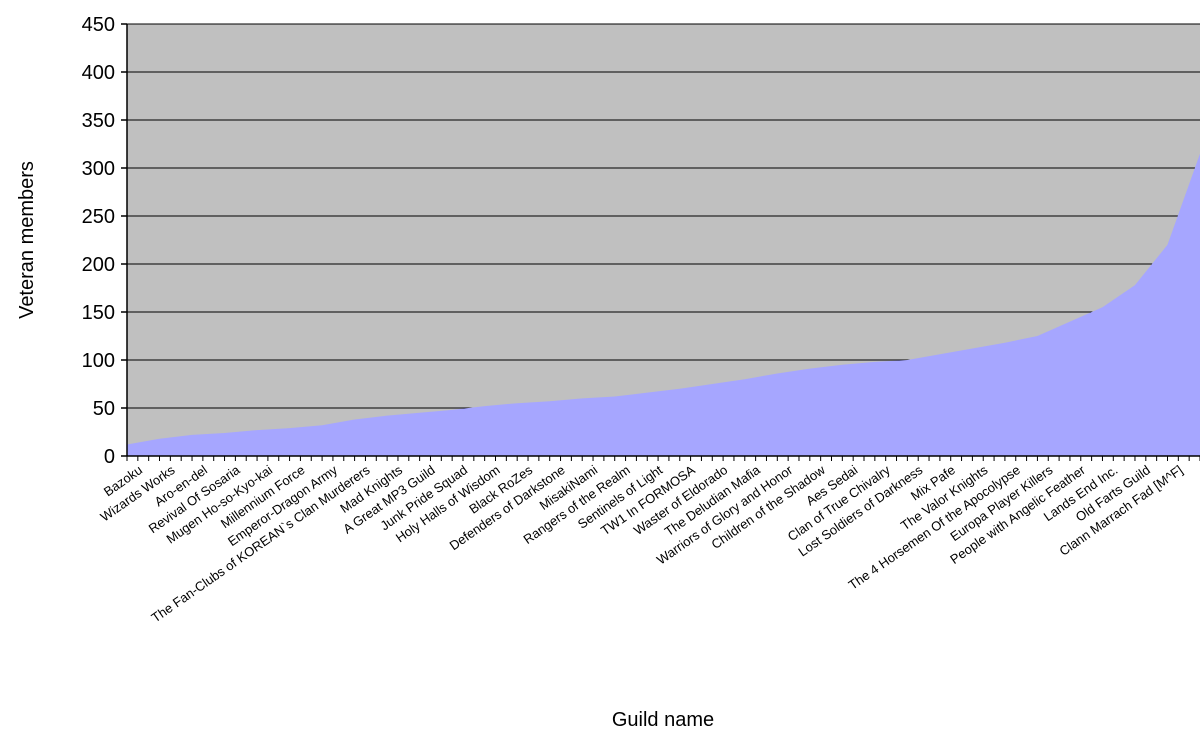  I want to click on y-tick-label-400: 400, so click(98, 73).